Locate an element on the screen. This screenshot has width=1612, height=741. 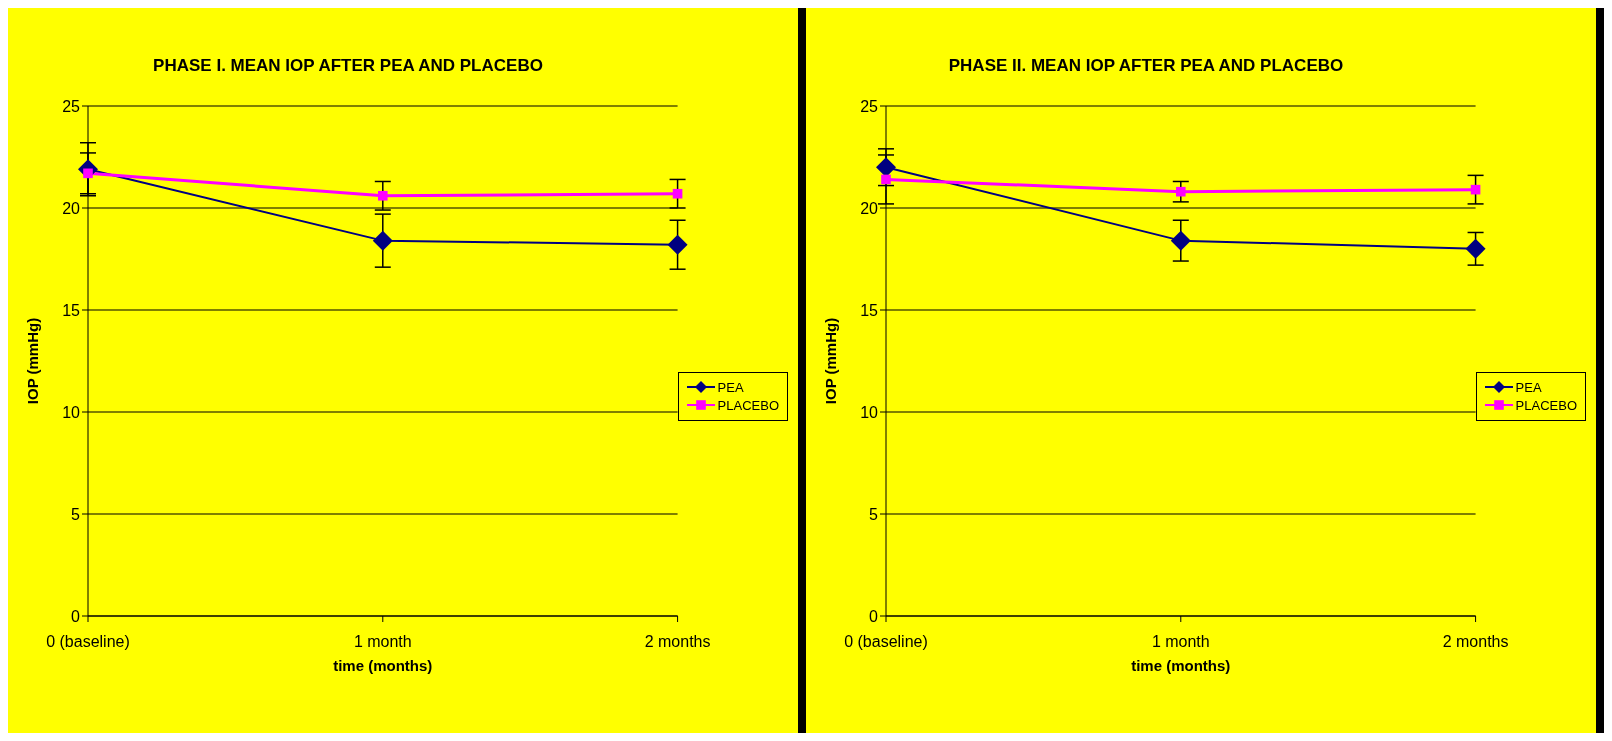
chart-title: PHASE II. MEAN IOP AFTER PEA AND PLACEBO is located at coordinates (1146, 65).